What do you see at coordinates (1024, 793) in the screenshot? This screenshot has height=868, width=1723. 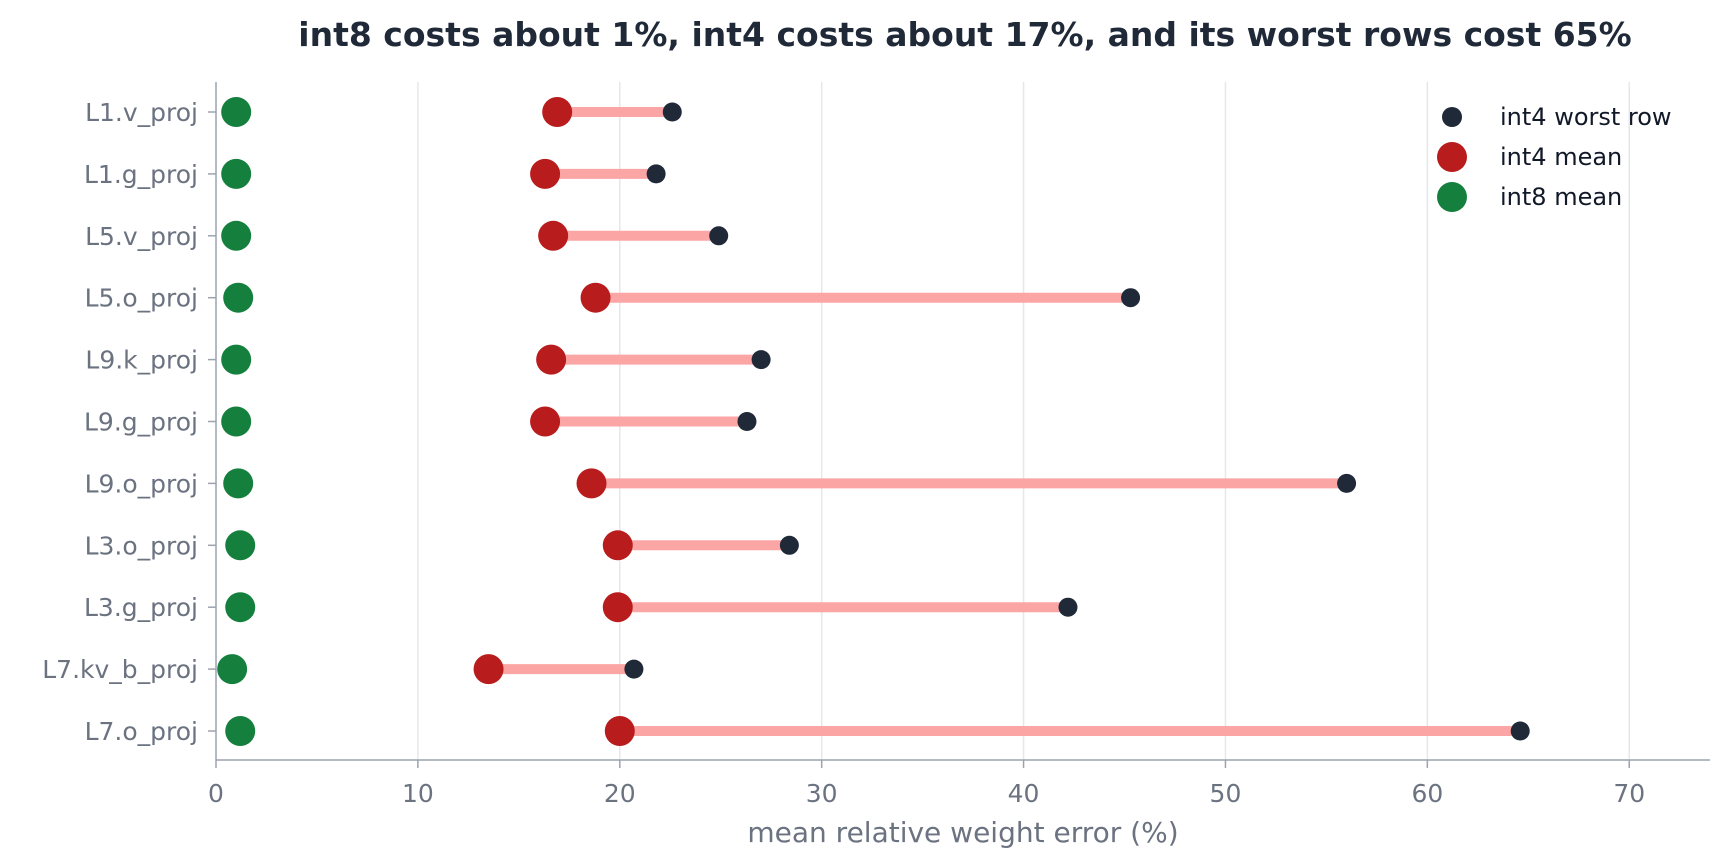 I see `x-tick-label: 40` at bounding box center [1024, 793].